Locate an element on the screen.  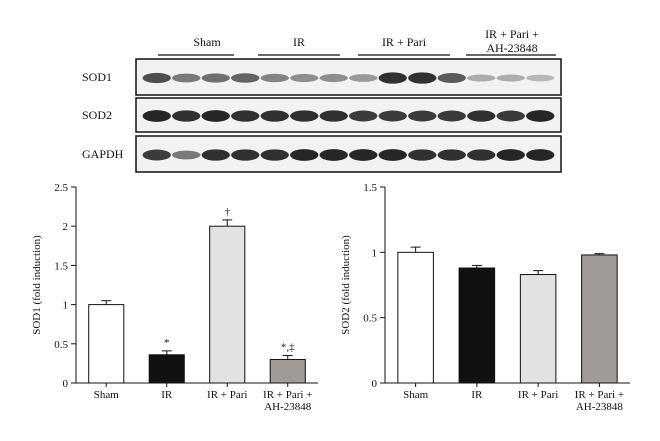
significance-label: * is located at coordinates (167, 343).